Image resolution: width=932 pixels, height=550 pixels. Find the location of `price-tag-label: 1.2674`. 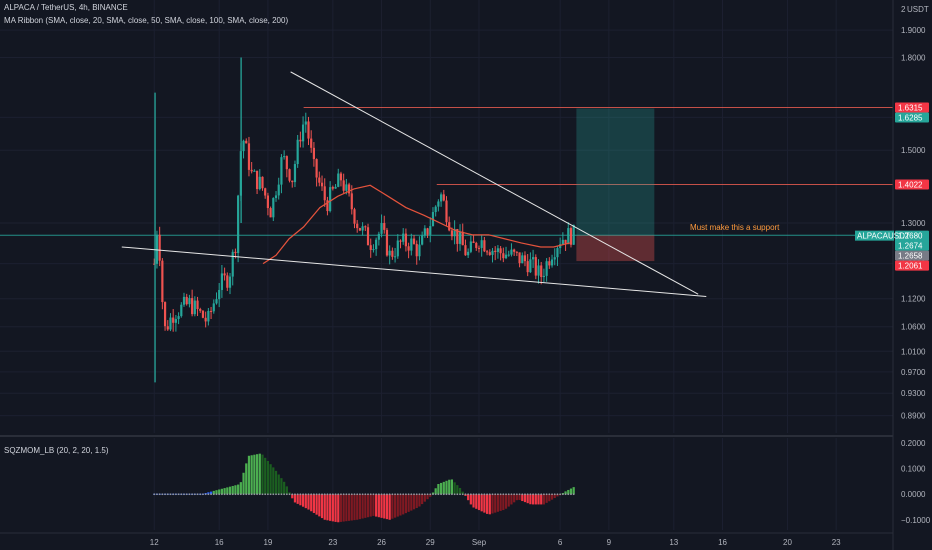

price-tag-label: 1.2674 is located at coordinates (910, 246).